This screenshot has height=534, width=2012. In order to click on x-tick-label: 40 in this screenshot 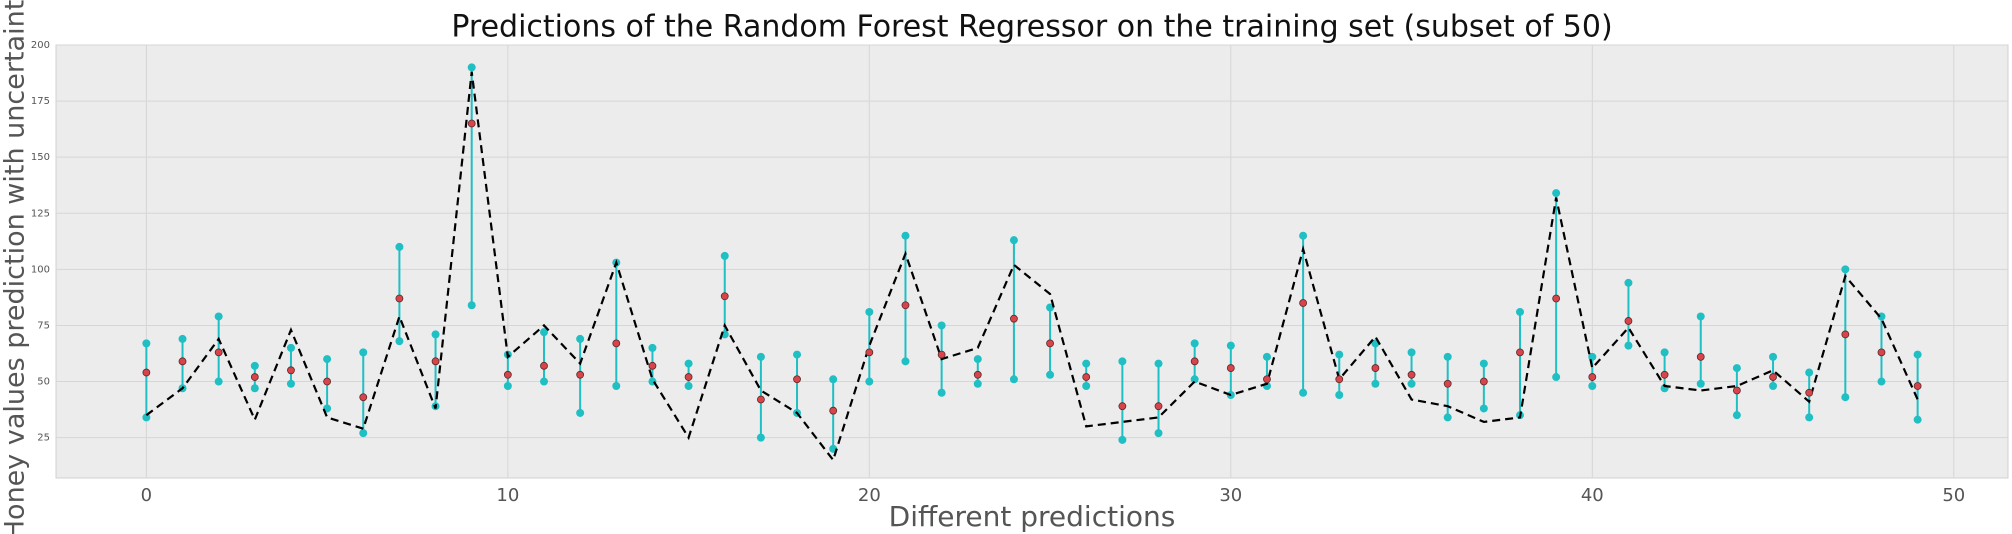, I will do `click(1592, 495)`.